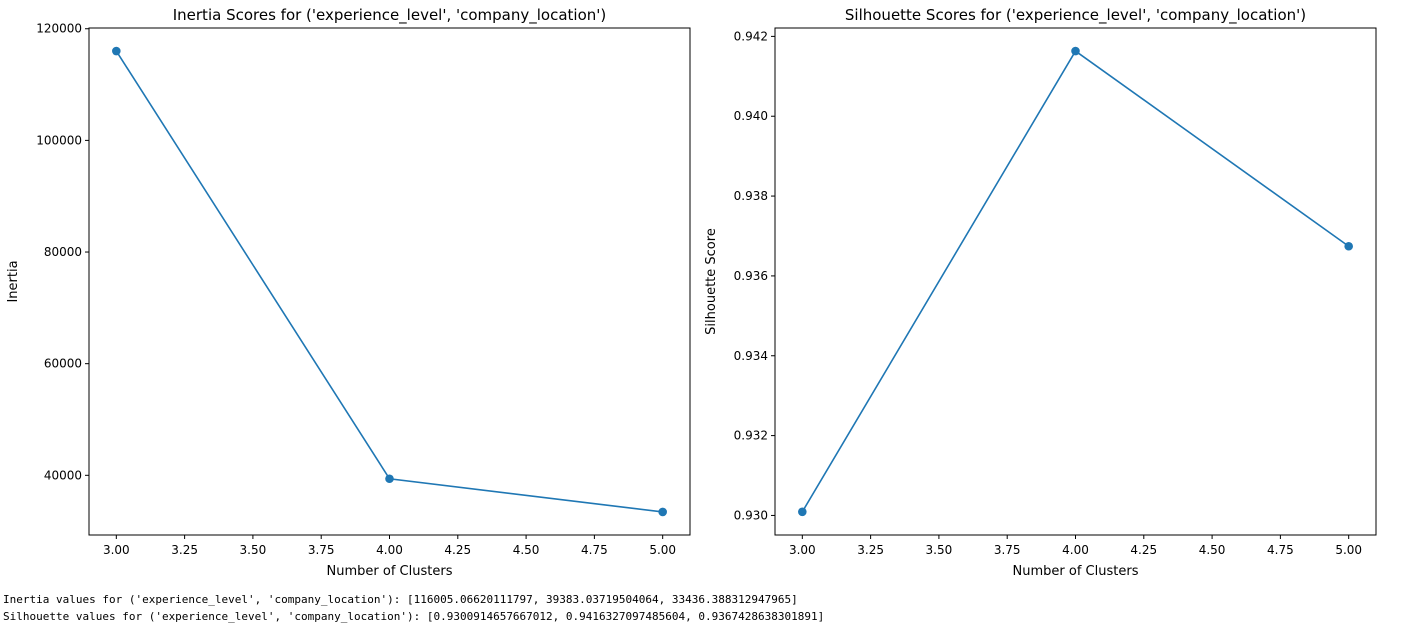  What do you see at coordinates (802, 550) in the screenshot?
I see `silhouette-x-tick-label: 3.00` at bounding box center [802, 550].